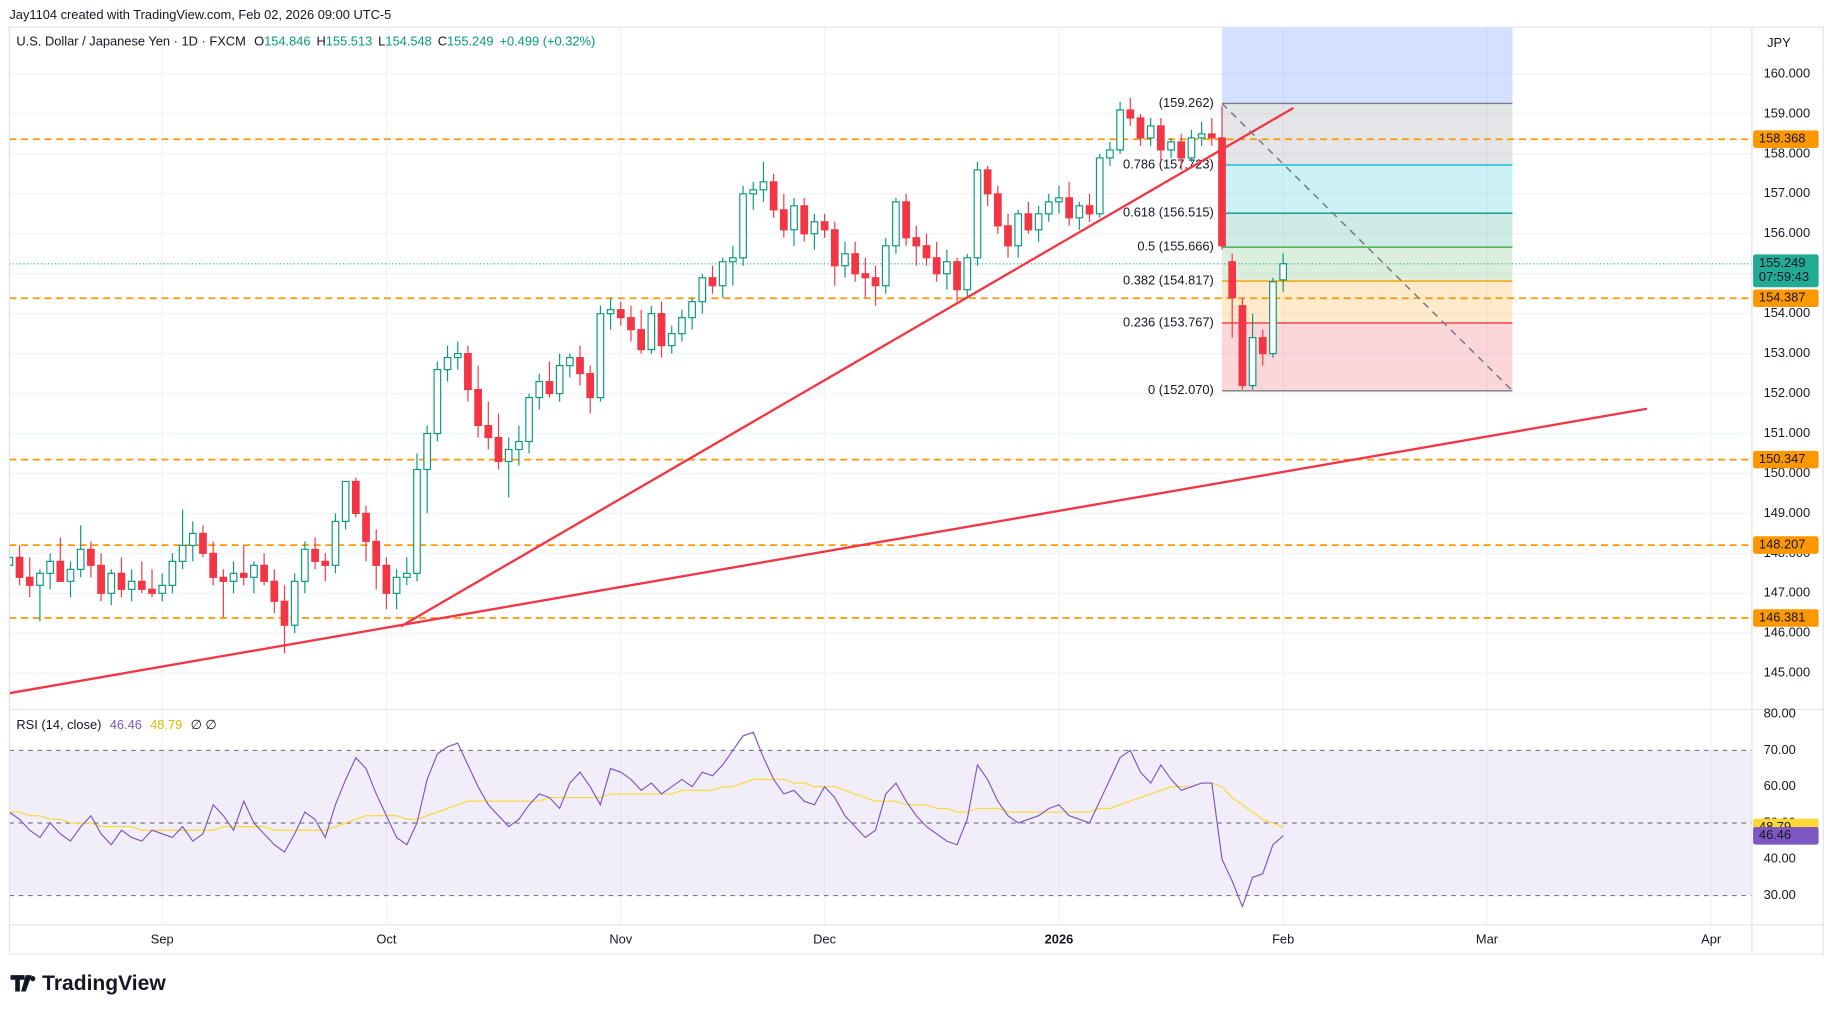 The height and width of the screenshot is (1014, 1835). What do you see at coordinates (204, 724) in the screenshot?
I see `rsi-na: ∅ ∅` at bounding box center [204, 724].